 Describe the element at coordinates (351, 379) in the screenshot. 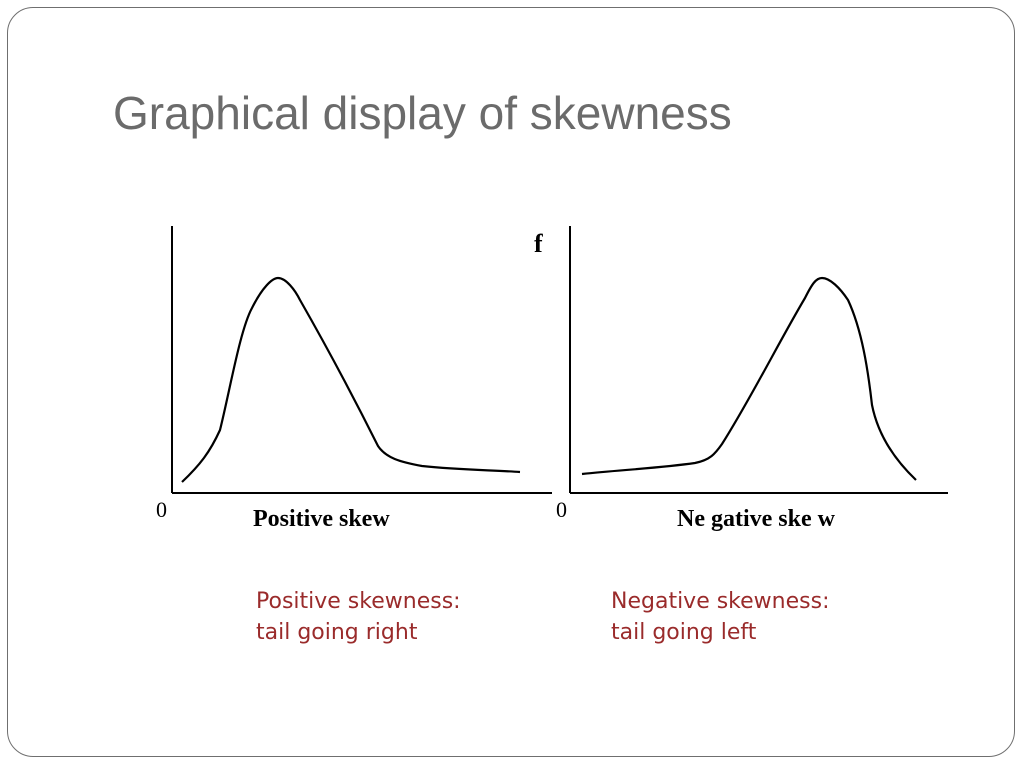

I see `positive-skew-curve` at that location.